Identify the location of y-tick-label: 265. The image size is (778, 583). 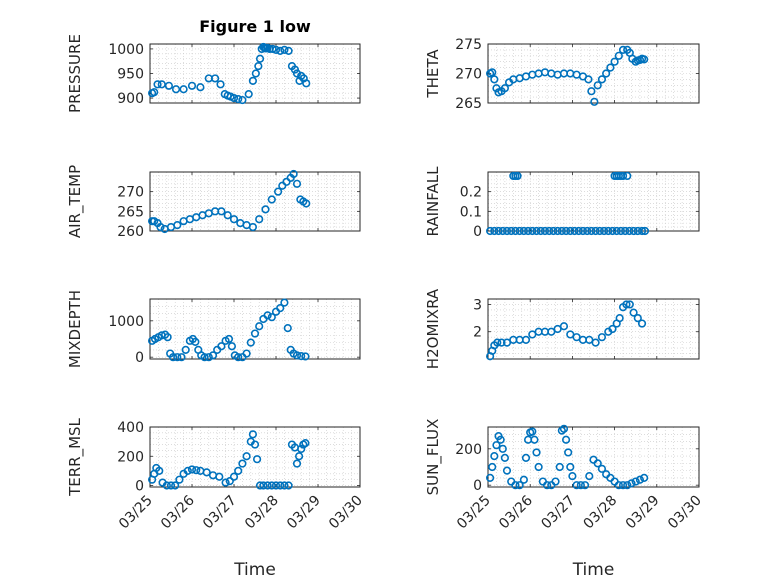
(468, 104).